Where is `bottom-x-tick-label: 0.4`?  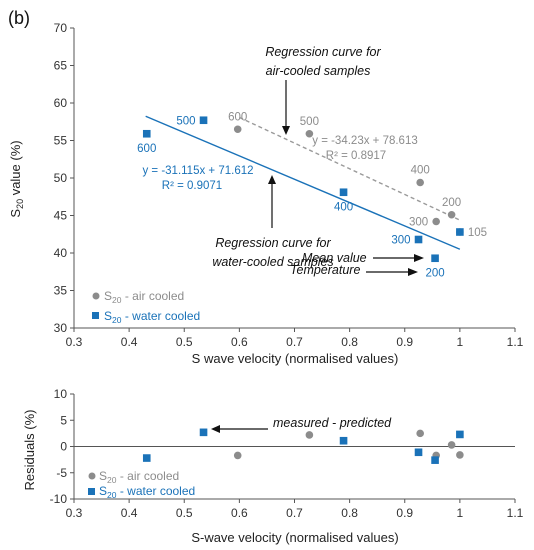
bottom-x-tick-label: 0.4 is located at coordinates (129, 513).